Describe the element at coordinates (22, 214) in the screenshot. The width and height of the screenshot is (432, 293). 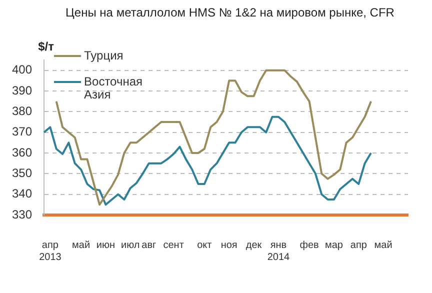
I see `y-tick-label: 330` at that location.